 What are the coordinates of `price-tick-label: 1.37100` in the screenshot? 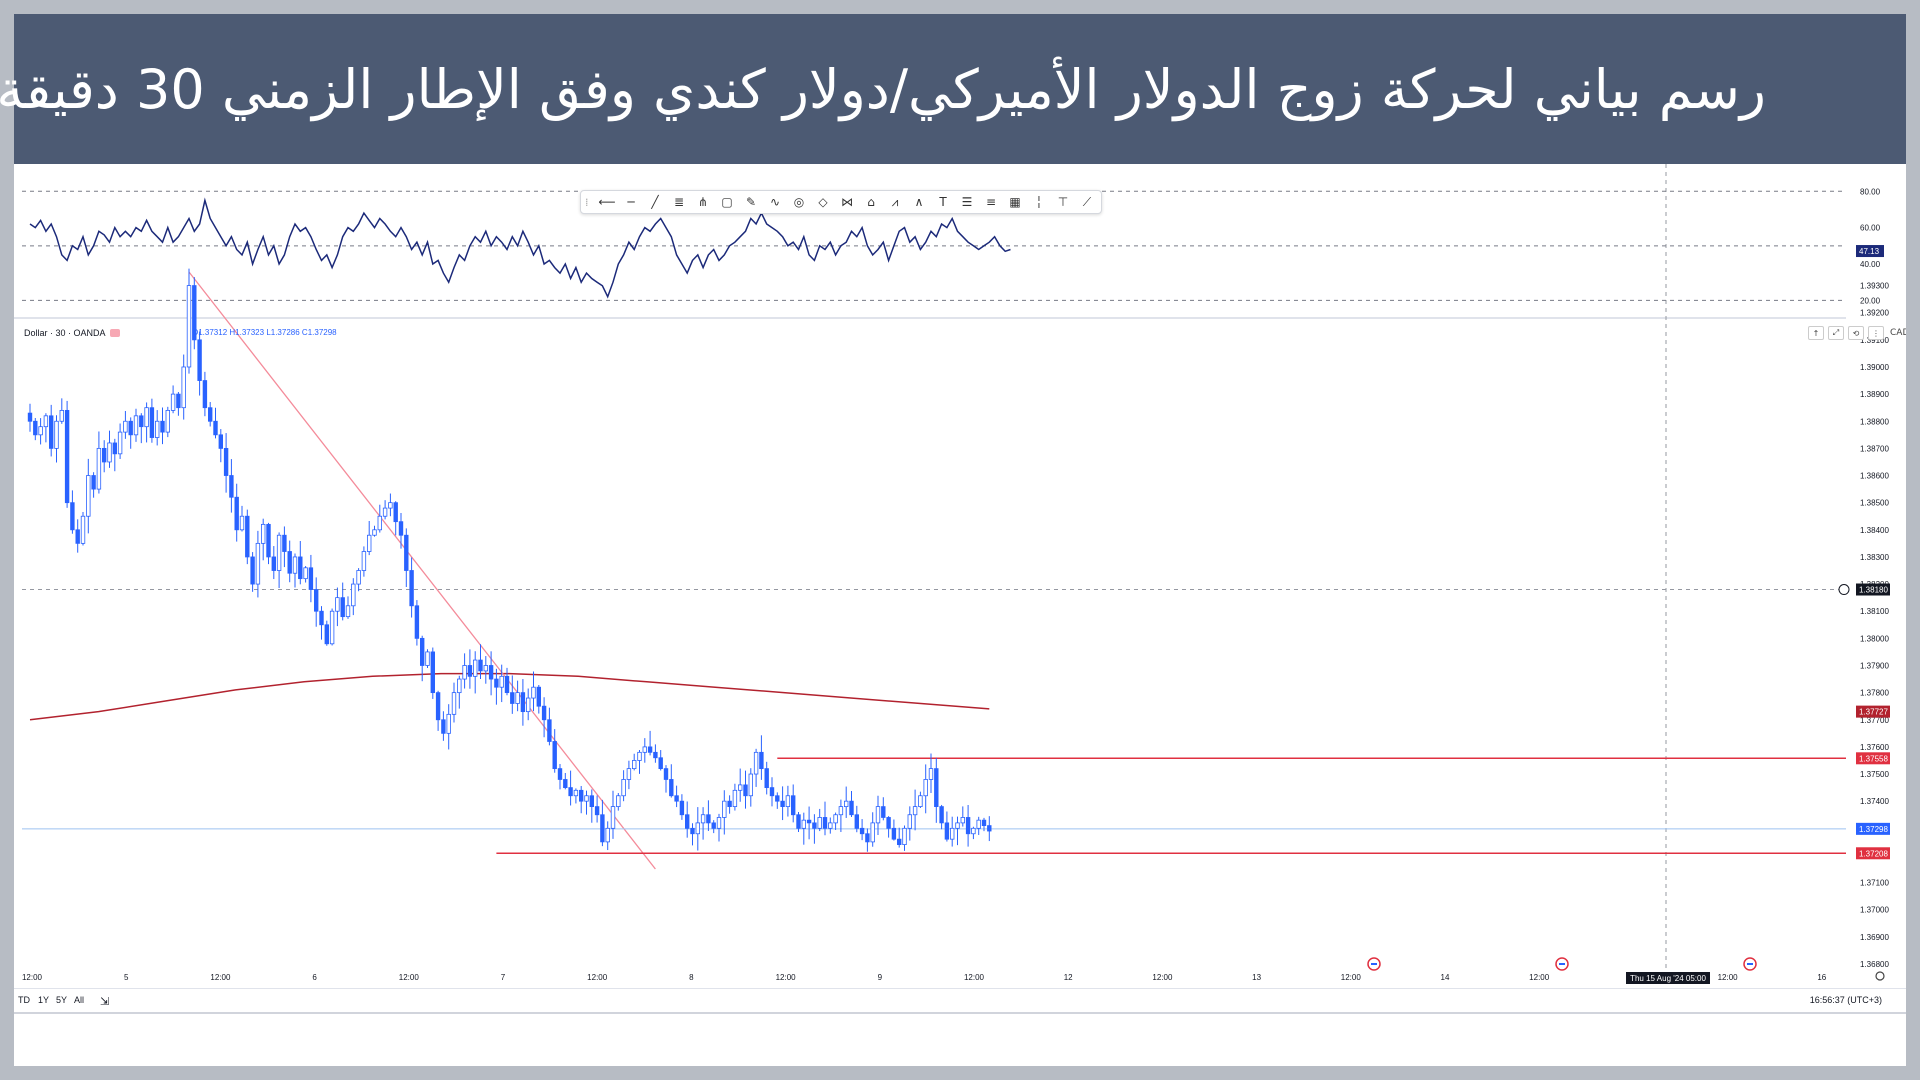 It's located at (1874, 883).